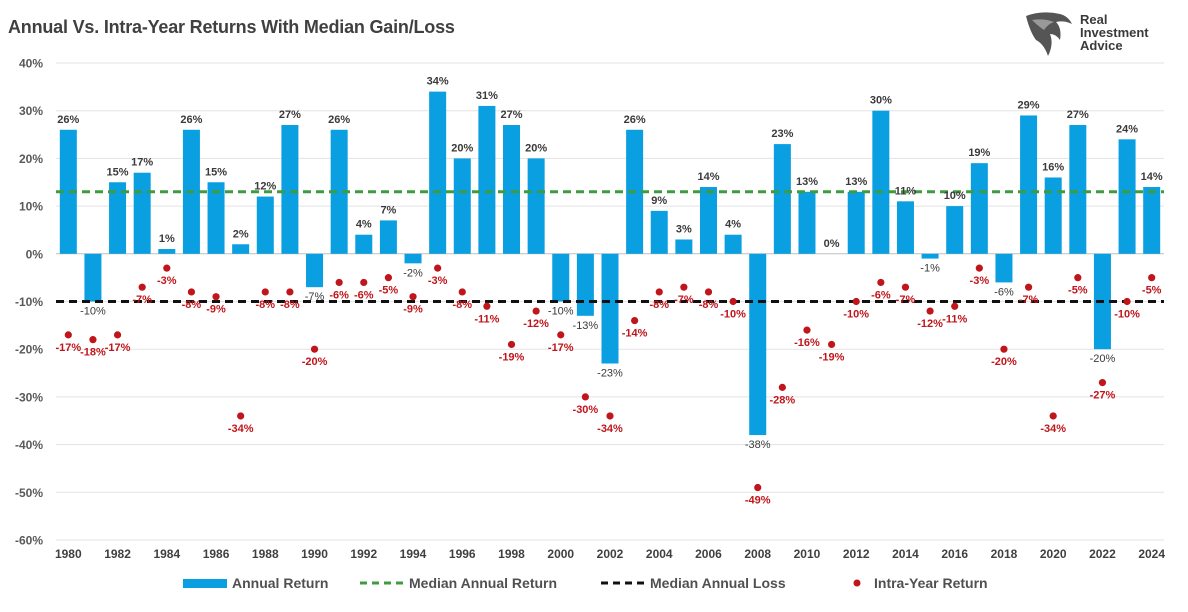 The width and height of the screenshot is (1188, 612). What do you see at coordinates (758, 445) in the screenshot?
I see `bar-data-label: -38%` at bounding box center [758, 445].